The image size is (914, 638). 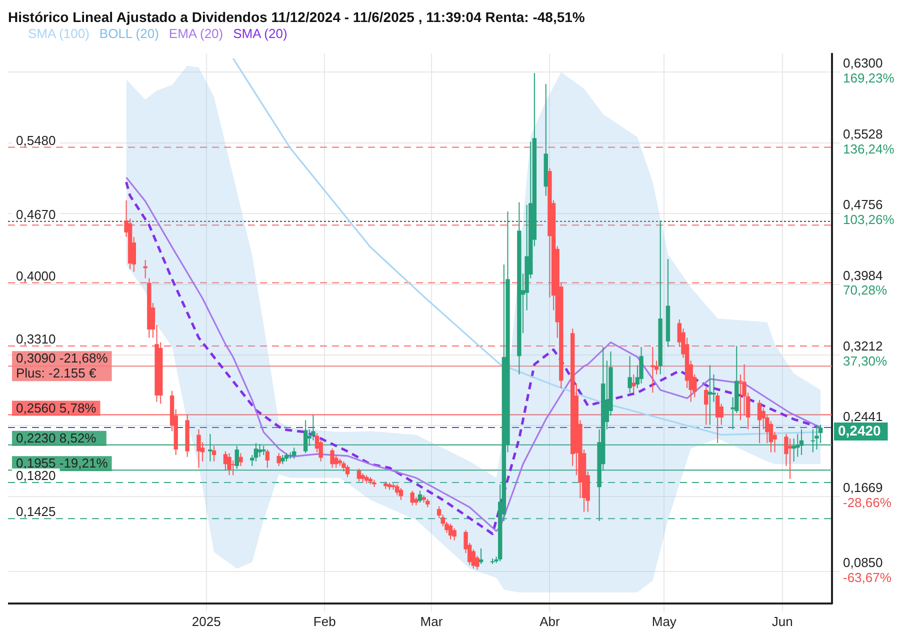 I want to click on x-tick-label: May, so click(x=664, y=621).